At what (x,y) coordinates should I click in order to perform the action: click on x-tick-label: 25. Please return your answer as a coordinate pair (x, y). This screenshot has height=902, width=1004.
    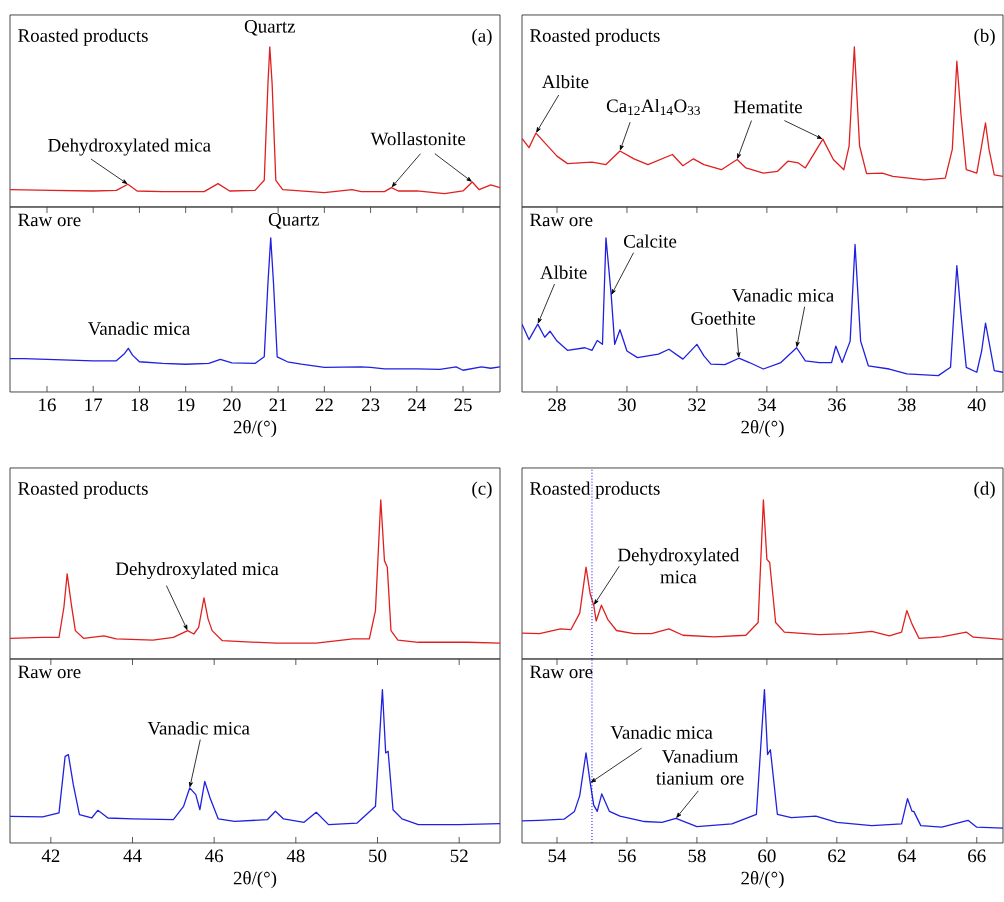
    Looking at the image, I should click on (463, 405).